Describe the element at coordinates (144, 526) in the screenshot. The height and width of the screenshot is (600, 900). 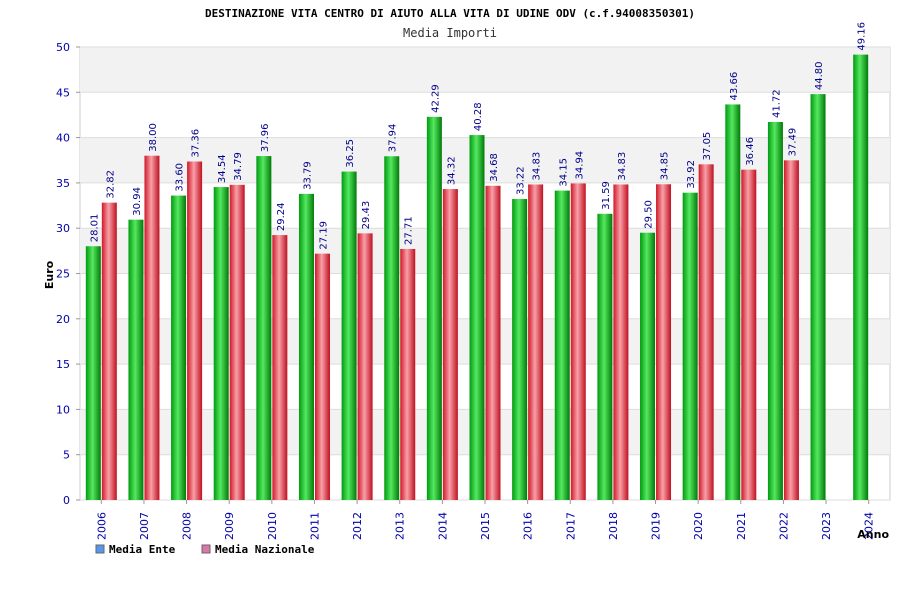
I see `x-tick-label: 2007` at that location.